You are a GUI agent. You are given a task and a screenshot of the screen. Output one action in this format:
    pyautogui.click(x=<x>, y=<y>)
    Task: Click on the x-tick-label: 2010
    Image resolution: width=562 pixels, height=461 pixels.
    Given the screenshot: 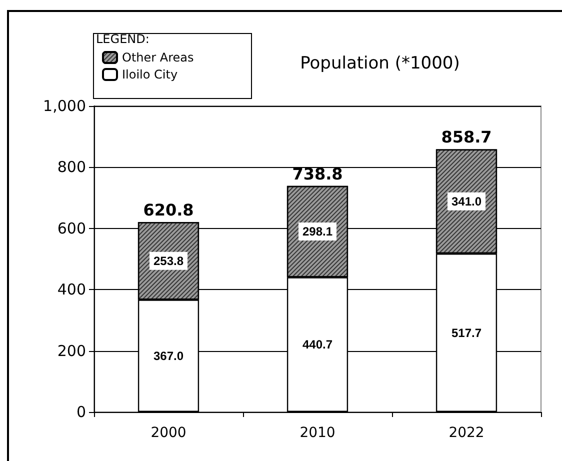 What is the action you would take?
    pyautogui.click(x=318, y=433)
    